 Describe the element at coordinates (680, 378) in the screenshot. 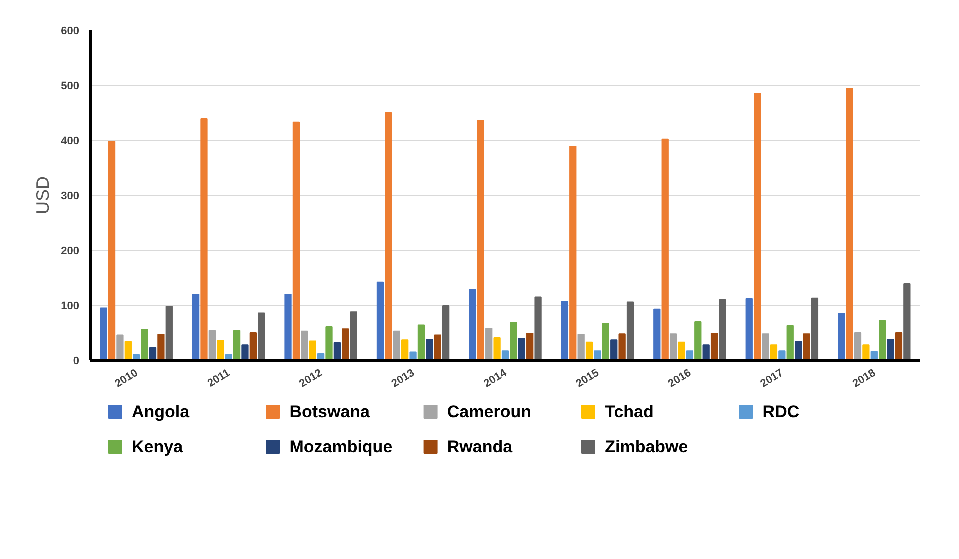

I see `x-tick-label: 2016` at that location.